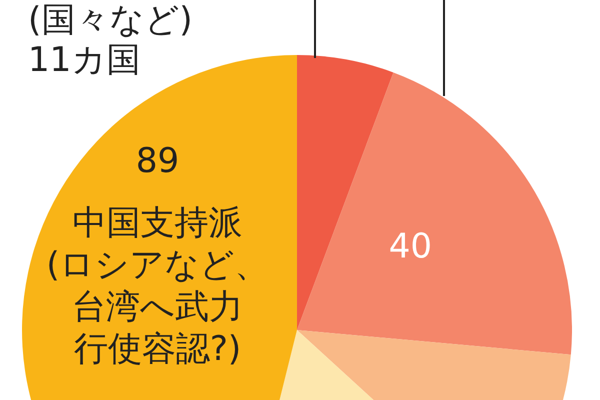 This screenshot has width=600, height=400. What do you see at coordinates (158, 161) in the screenshot?
I see `data-label: 89` at bounding box center [158, 161].